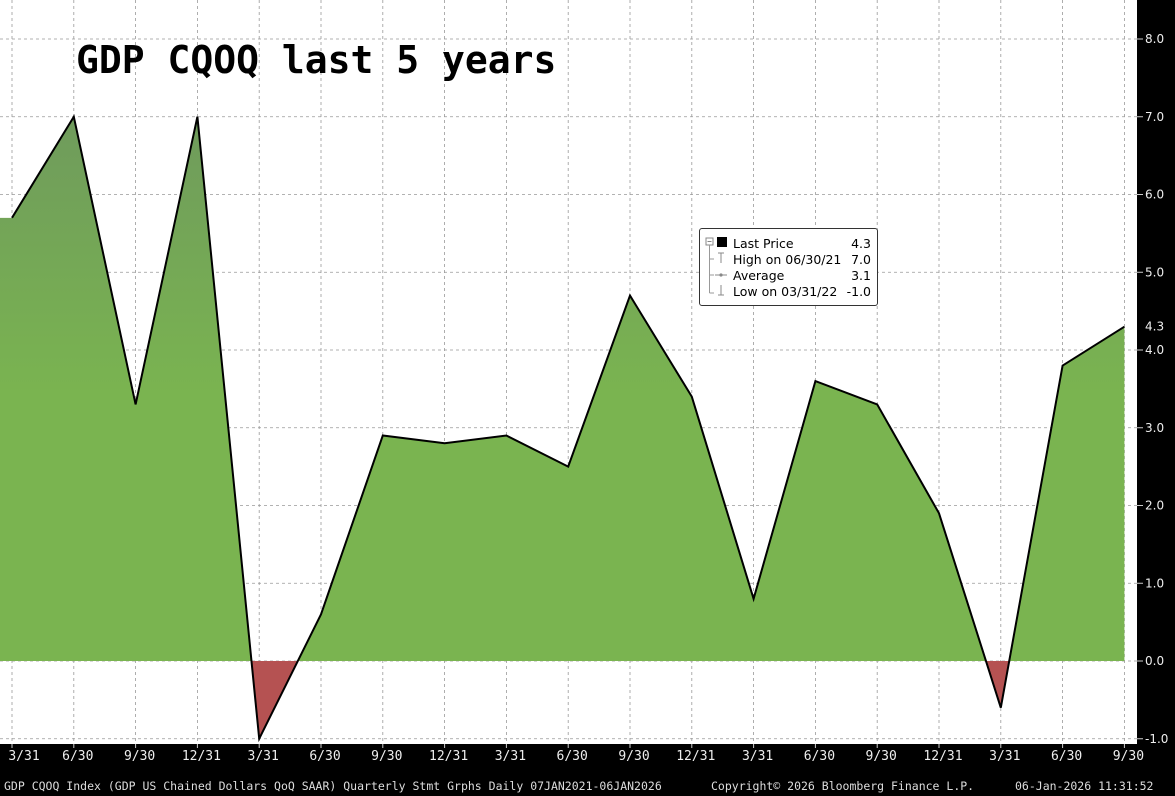 This screenshot has width=1175, height=796. What do you see at coordinates (785, 291) in the screenshot?
I see `legend-label: Low on 03/31/22` at bounding box center [785, 291].